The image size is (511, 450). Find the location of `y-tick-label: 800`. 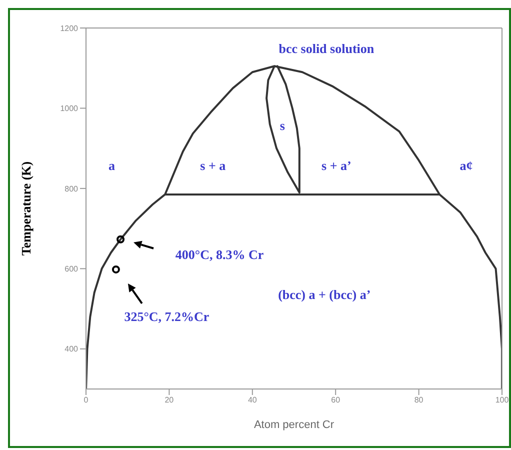

y-tick-label: 800 is located at coordinates (71, 189).